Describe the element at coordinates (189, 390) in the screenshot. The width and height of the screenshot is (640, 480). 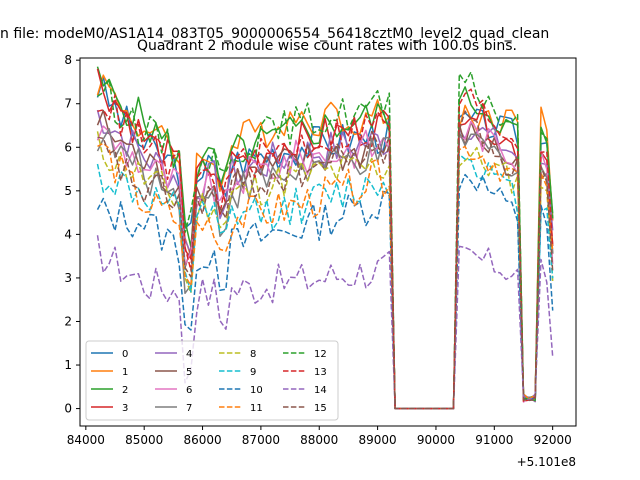
I see `legend-label-6: 6` at that location.